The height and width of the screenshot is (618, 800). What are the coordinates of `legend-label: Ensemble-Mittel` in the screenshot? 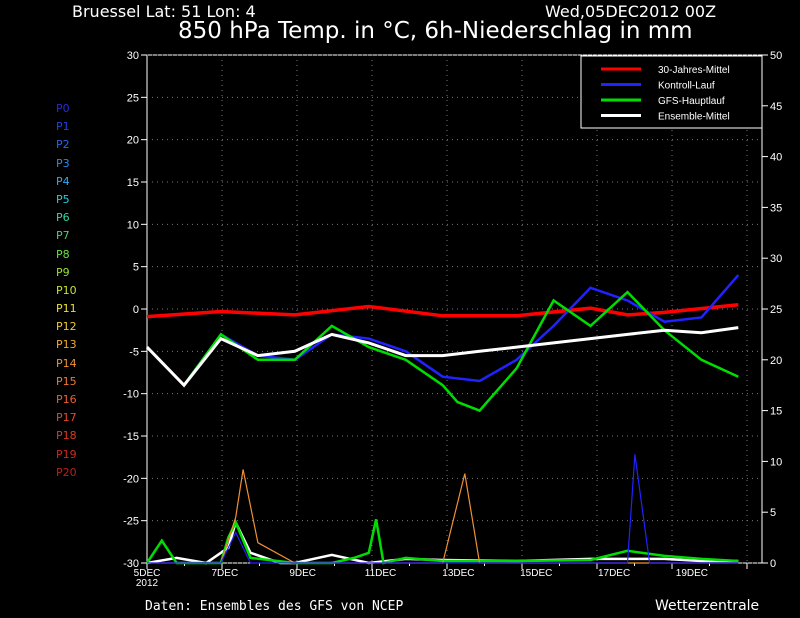 It's located at (694, 117).